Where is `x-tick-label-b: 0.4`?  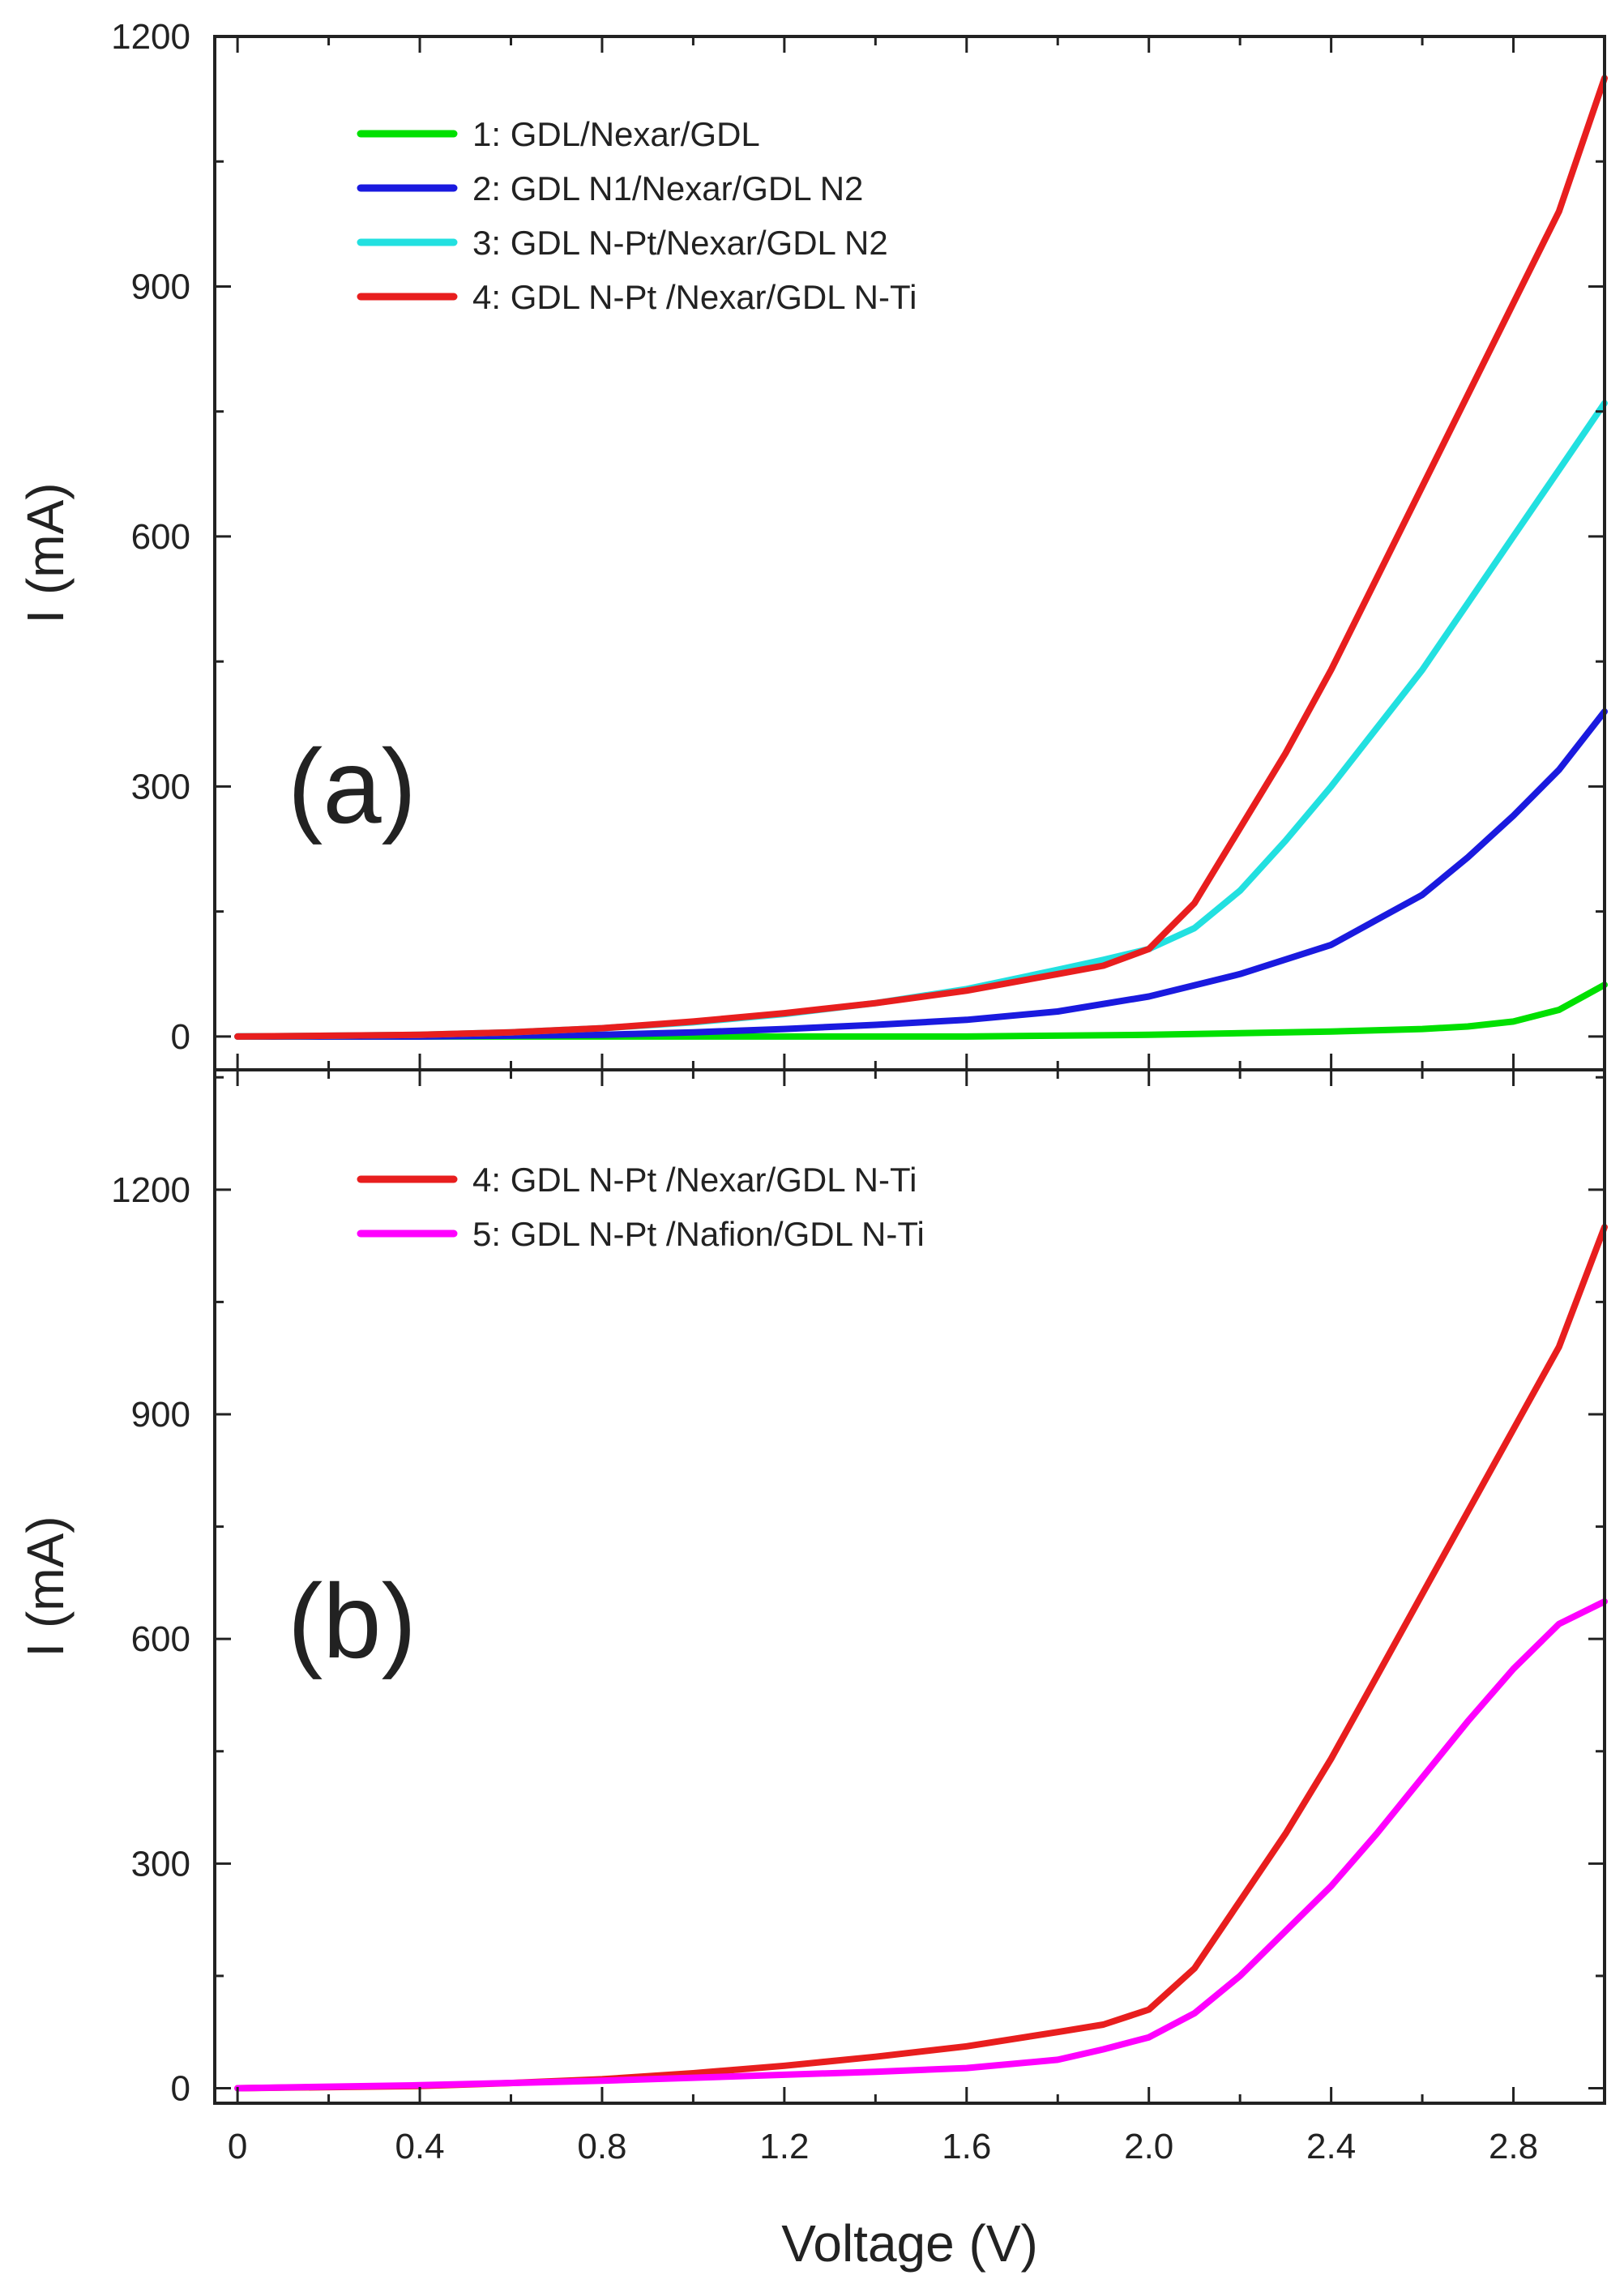
x-tick-label-b: 0.4 is located at coordinates (419, 2146).